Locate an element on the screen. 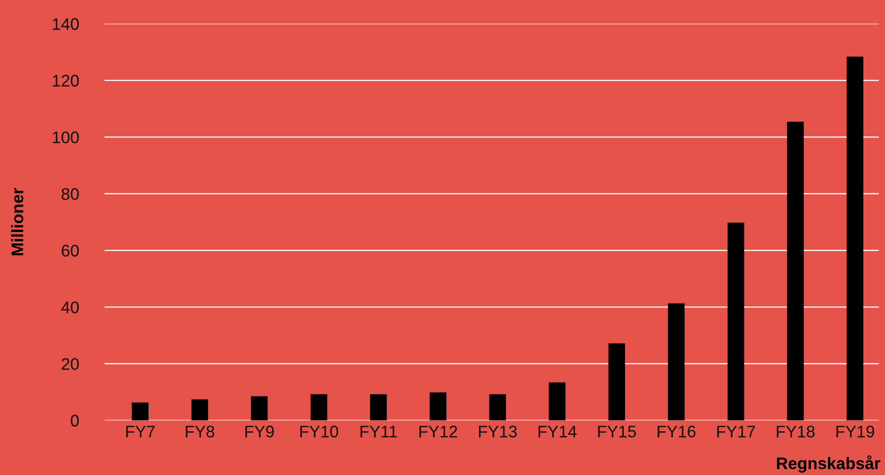 The image size is (885, 475). y-tick-label: 20 is located at coordinates (70, 364).